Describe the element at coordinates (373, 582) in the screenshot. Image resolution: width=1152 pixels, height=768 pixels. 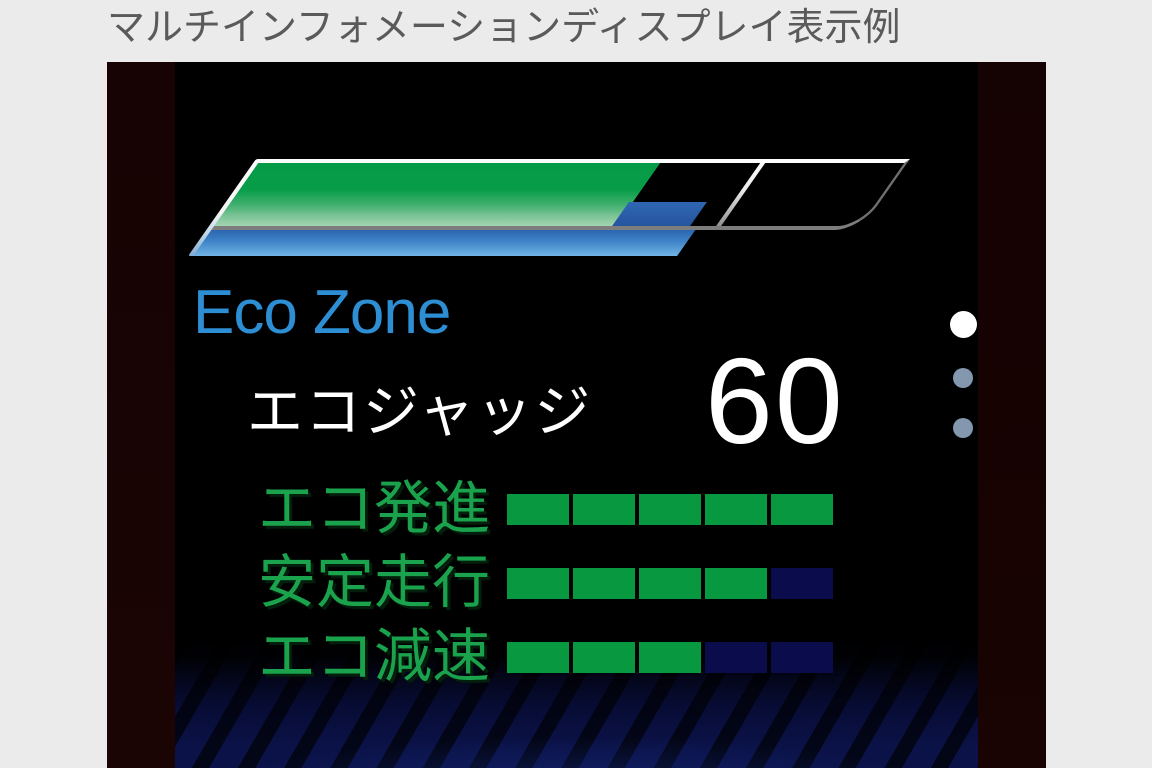
I see `eco-row-label: 安定走行` at that location.